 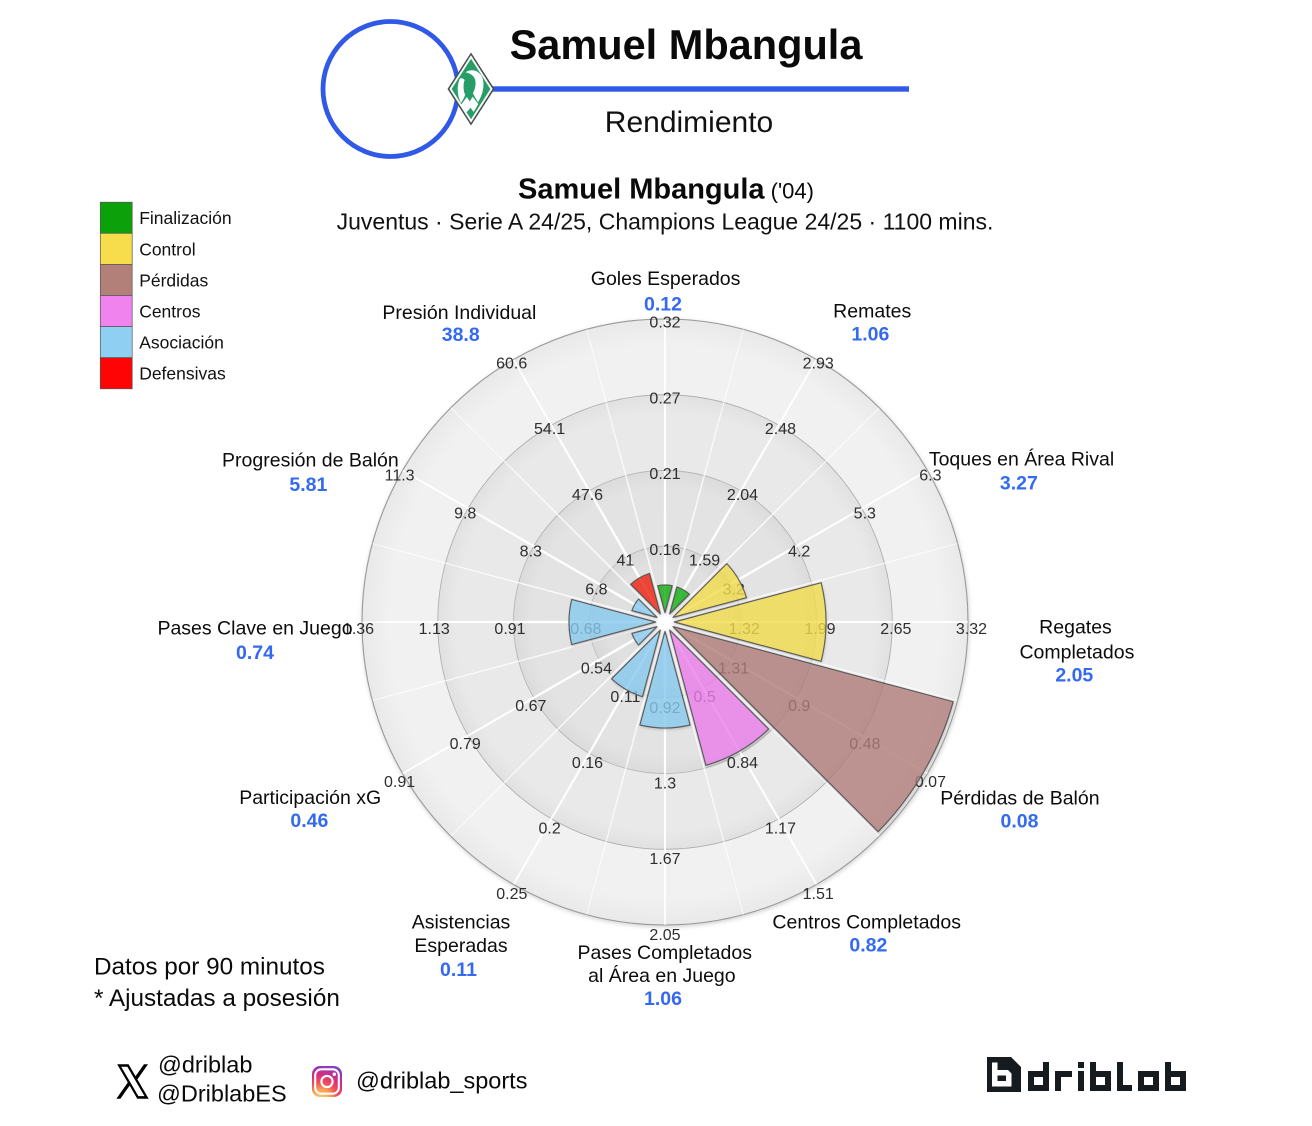 I want to click on svg-text: 1.3, so click(x=665, y=784).